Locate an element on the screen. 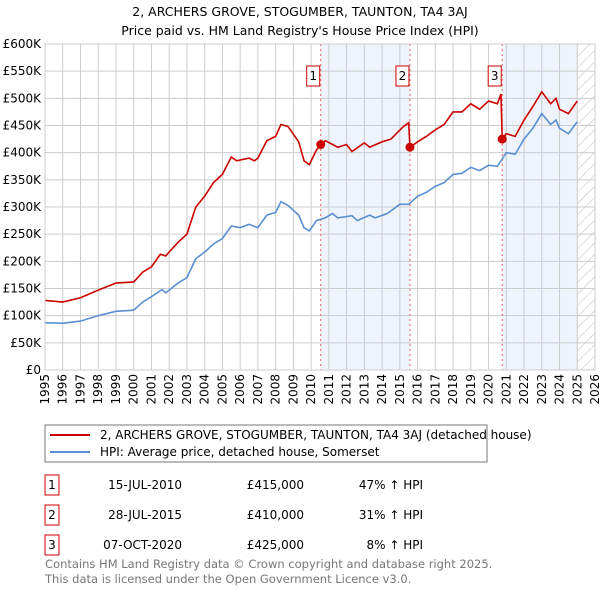  sale-row-price: £415,000 is located at coordinates (275, 485).